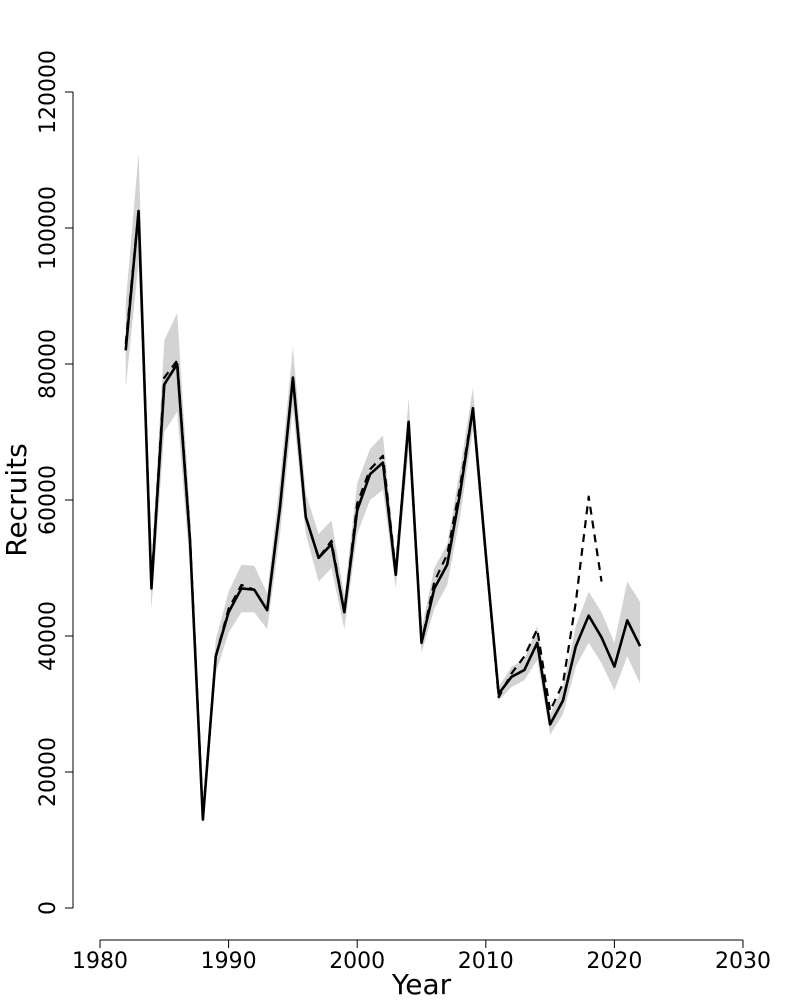 Image resolution: width=800 pixels, height=1000 pixels. Describe the element at coordinates (16, 499) in the screenshot. I see `y-axis-title: Recruits` at that location.